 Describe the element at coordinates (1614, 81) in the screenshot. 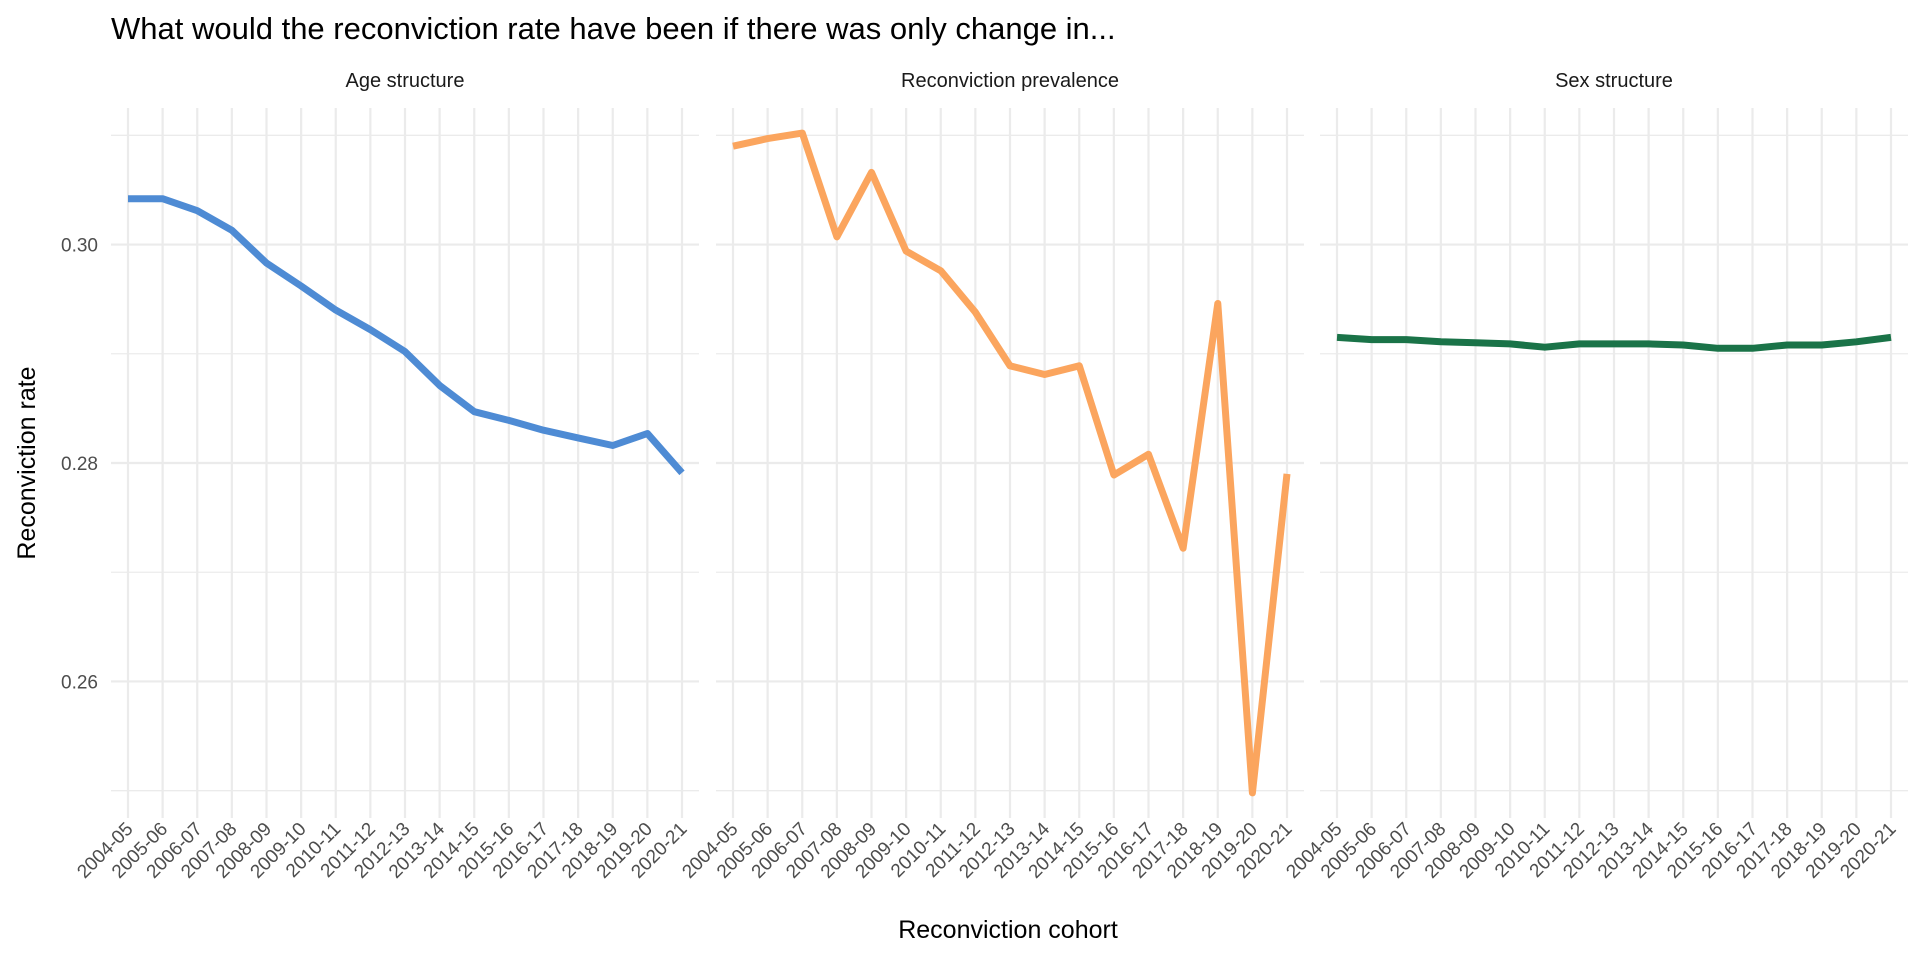

I see `facet-label: Sex structure` at that location.